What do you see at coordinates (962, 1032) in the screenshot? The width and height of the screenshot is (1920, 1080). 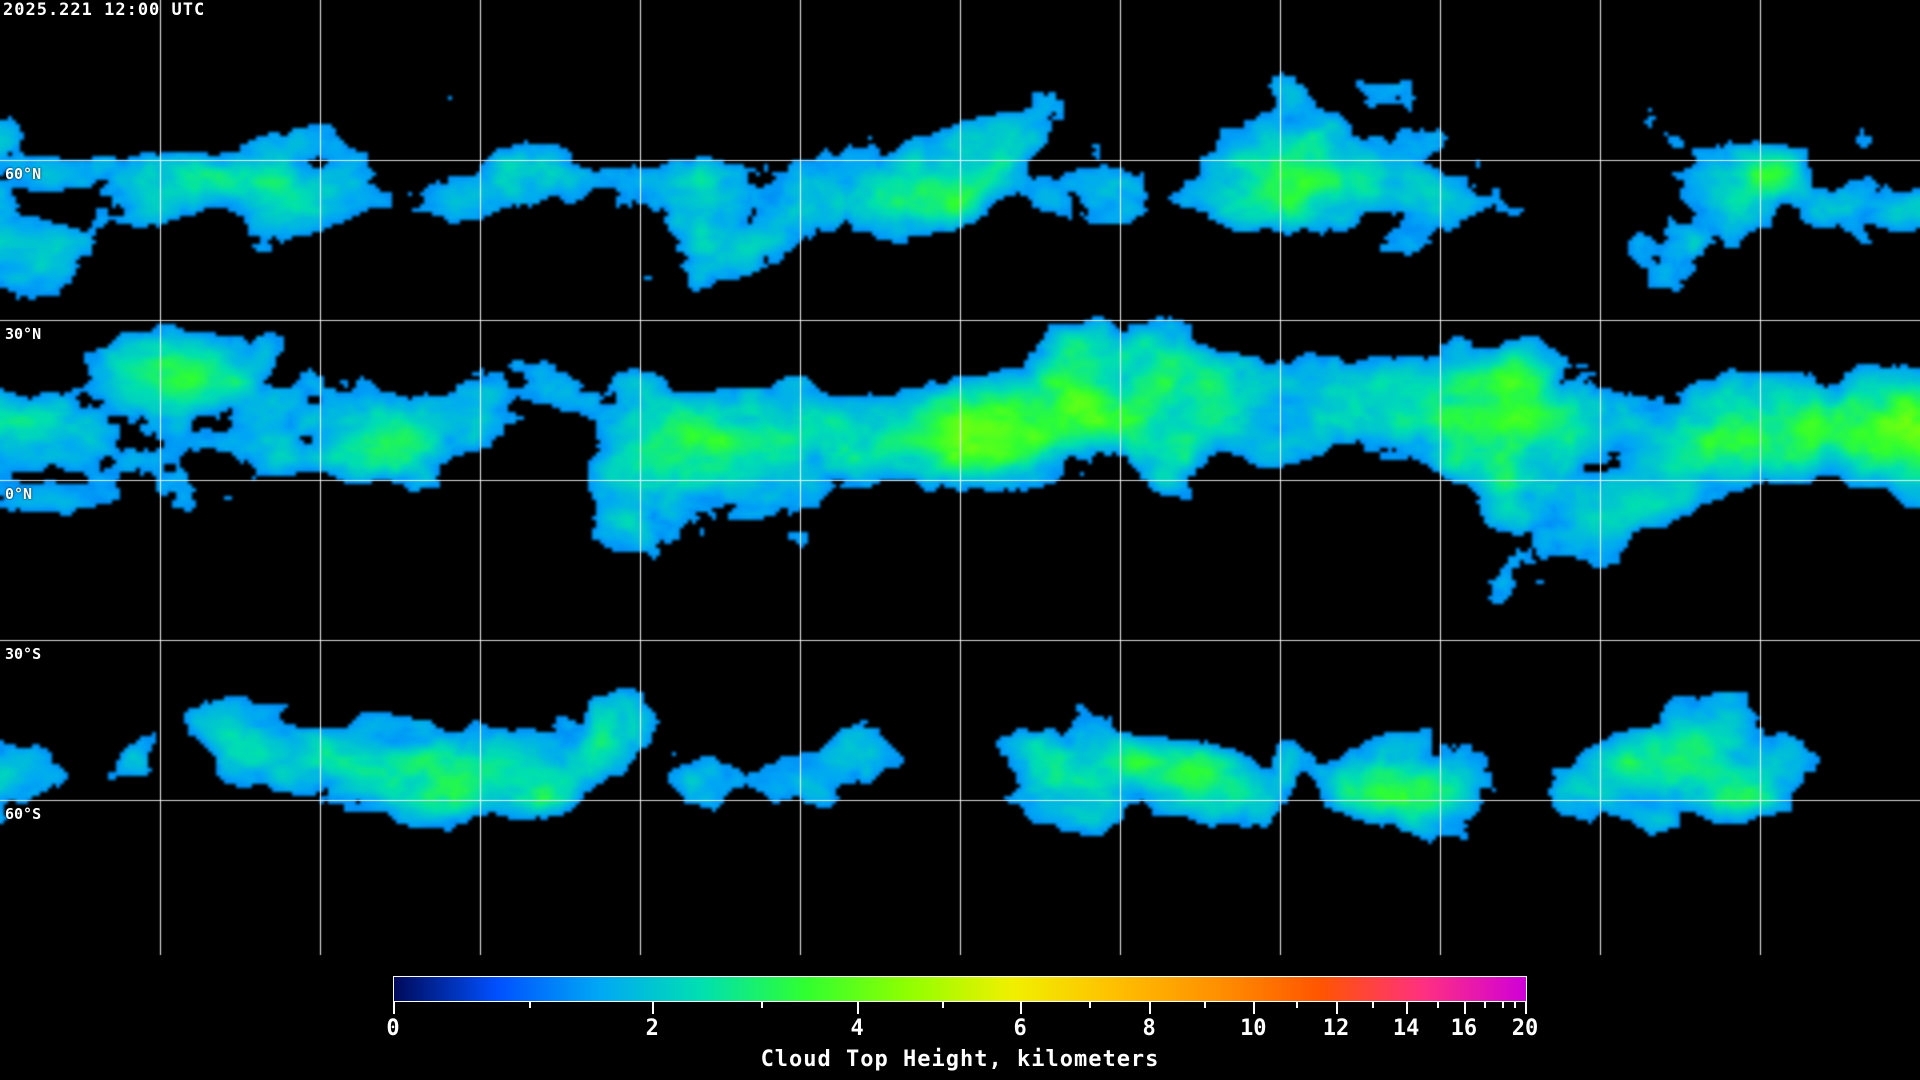 I see `colorbar-ticks: 0 2 4 6 8 10 12 14 16 20` at bounding box center [962, 1032].